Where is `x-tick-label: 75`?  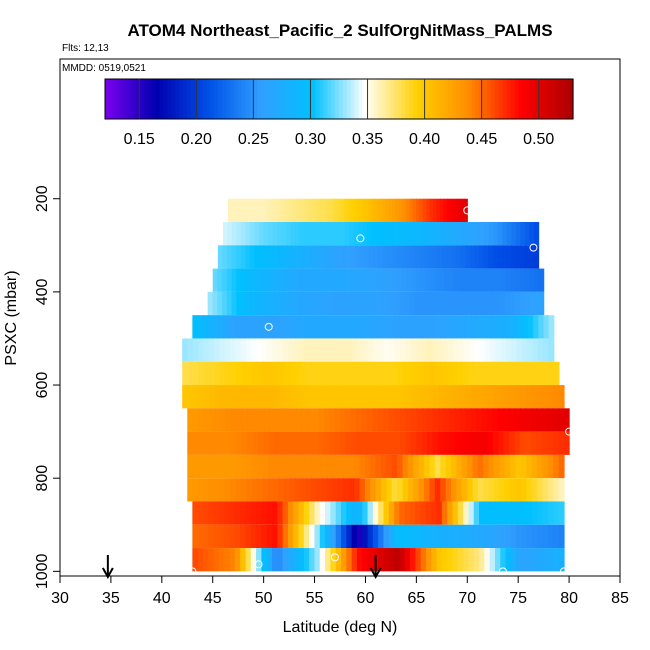
x-tick-label: 75 is located at coordinates (518, 598).